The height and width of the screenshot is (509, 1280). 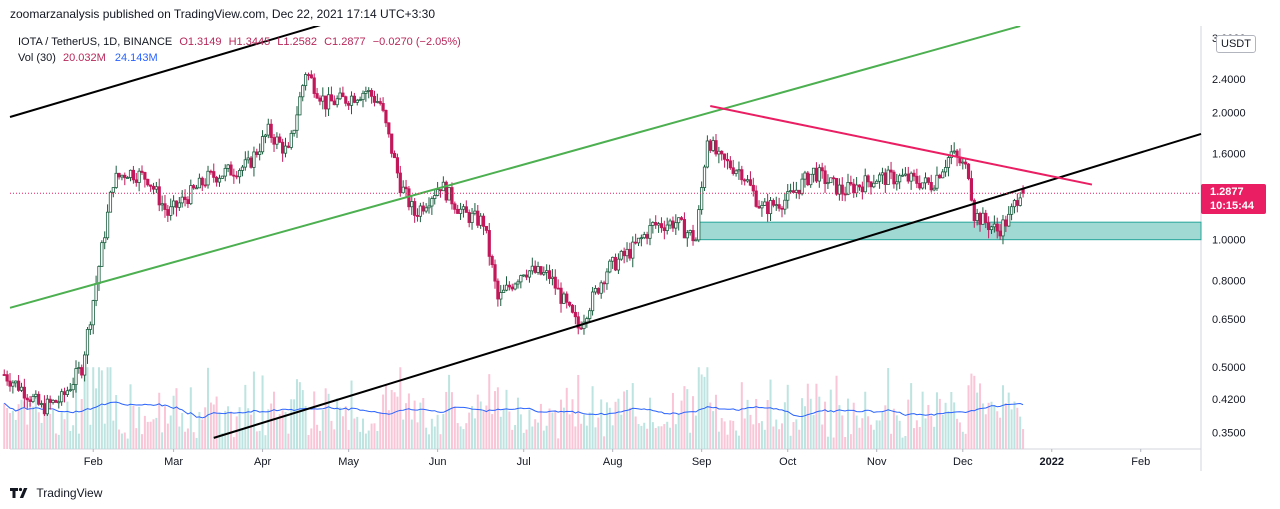 I want to click on symbol-name: IOTA / TetherUS, 1D, BINANCE, so click(x=95, y=42).